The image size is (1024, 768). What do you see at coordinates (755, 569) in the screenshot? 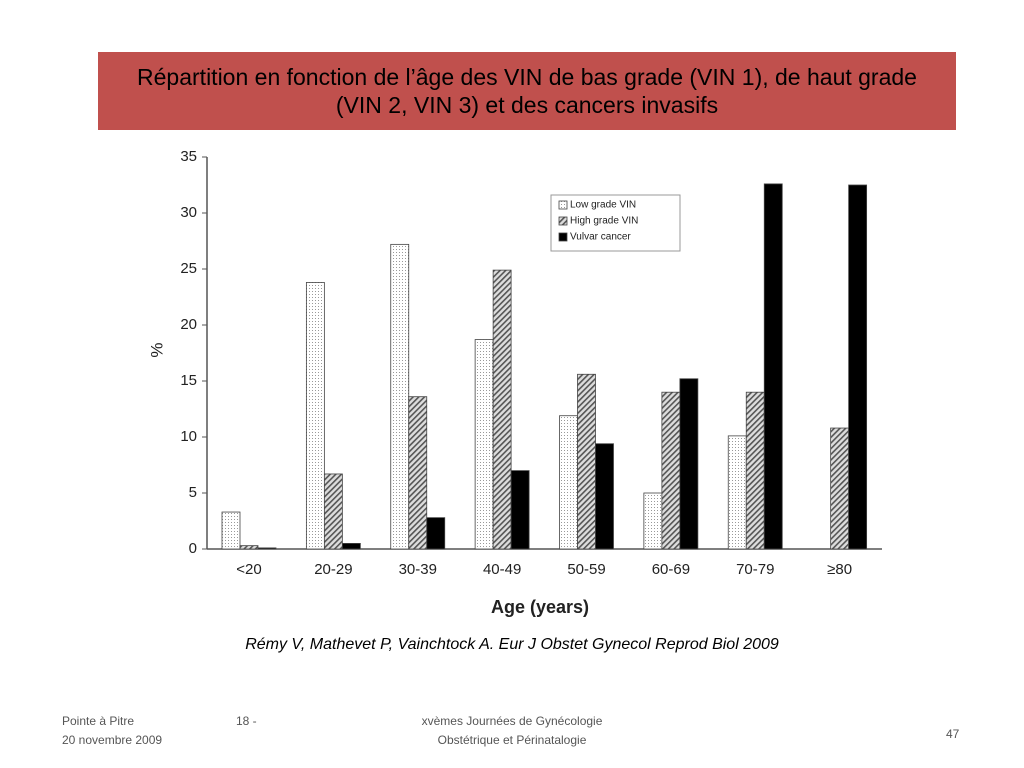
I see `x-tick-label: 70-79` at bounding box center [755, 569].